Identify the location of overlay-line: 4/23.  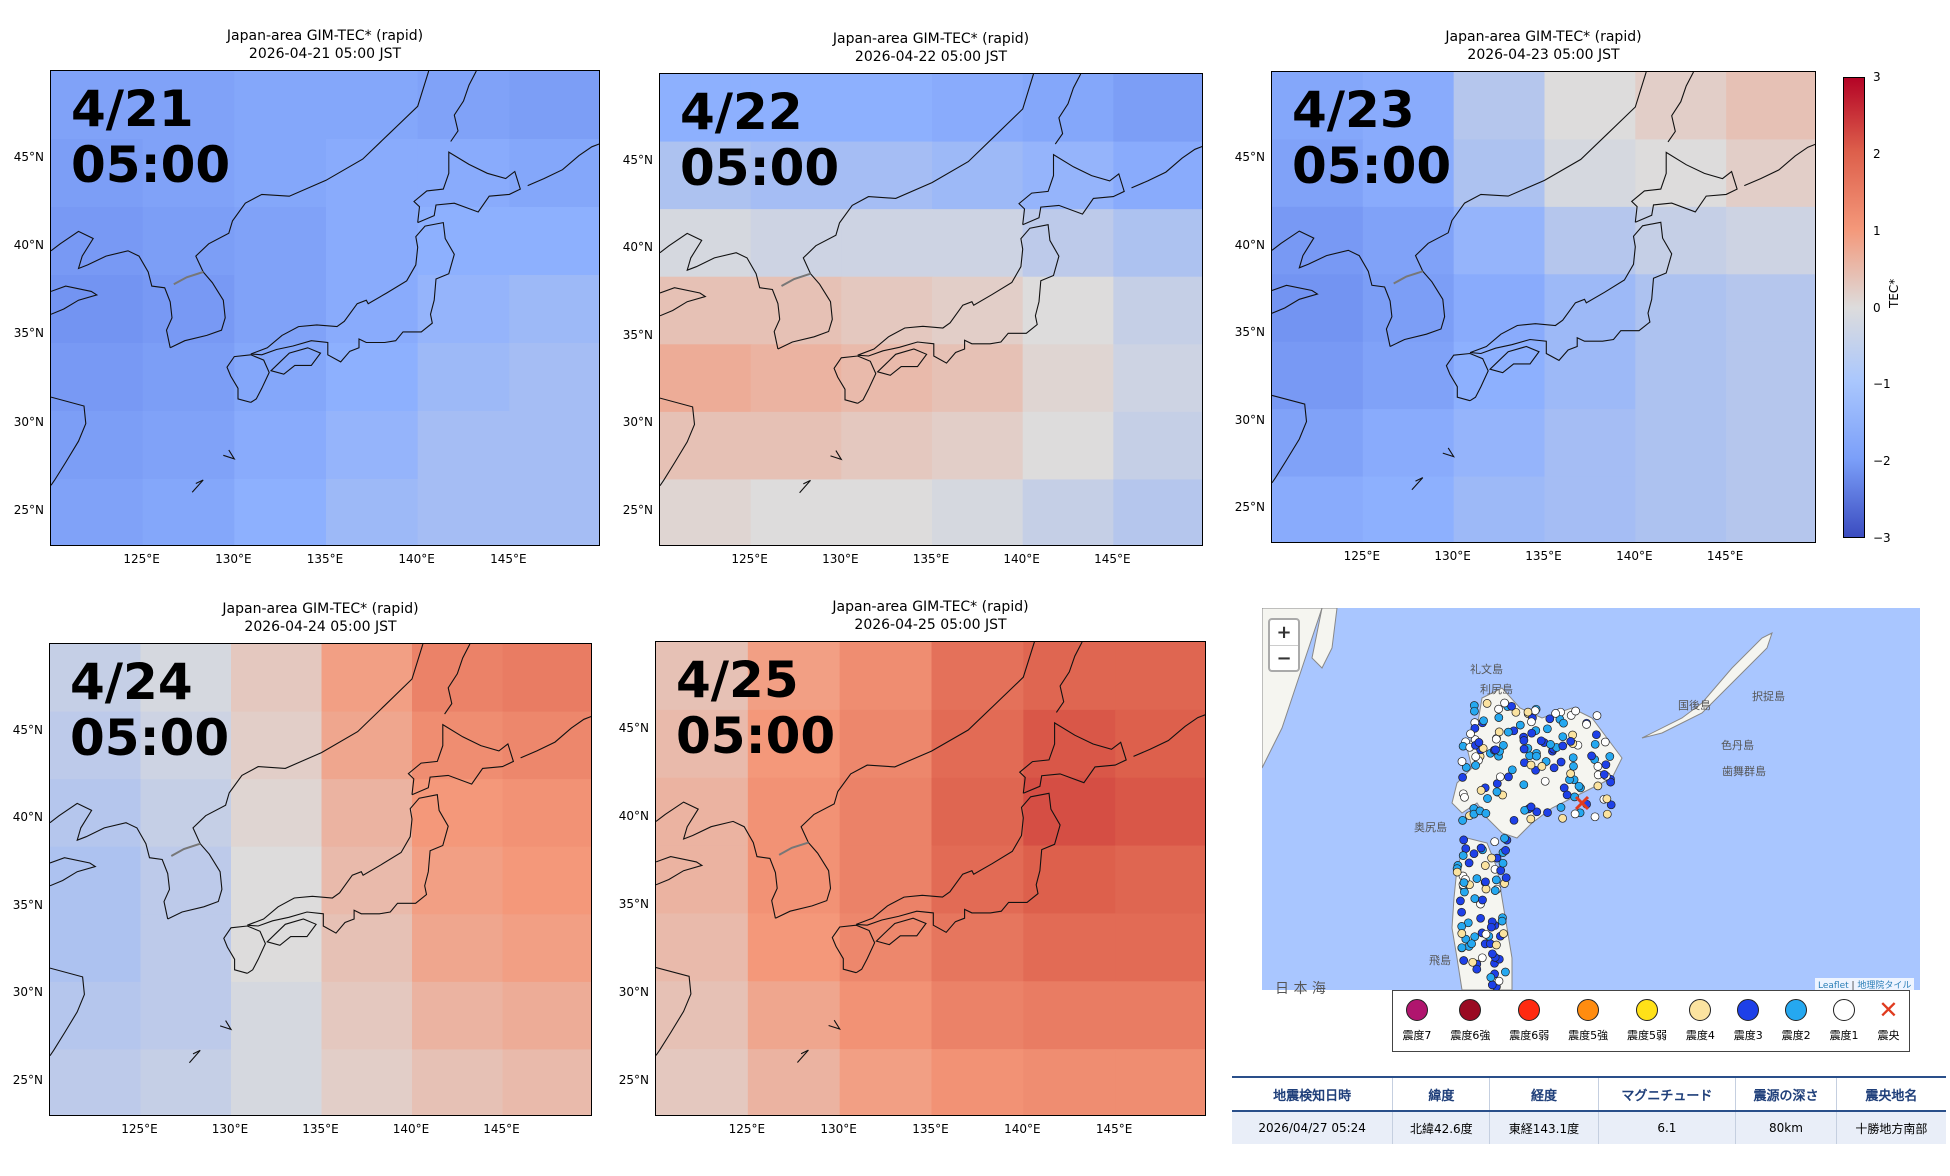
(1353, 110).